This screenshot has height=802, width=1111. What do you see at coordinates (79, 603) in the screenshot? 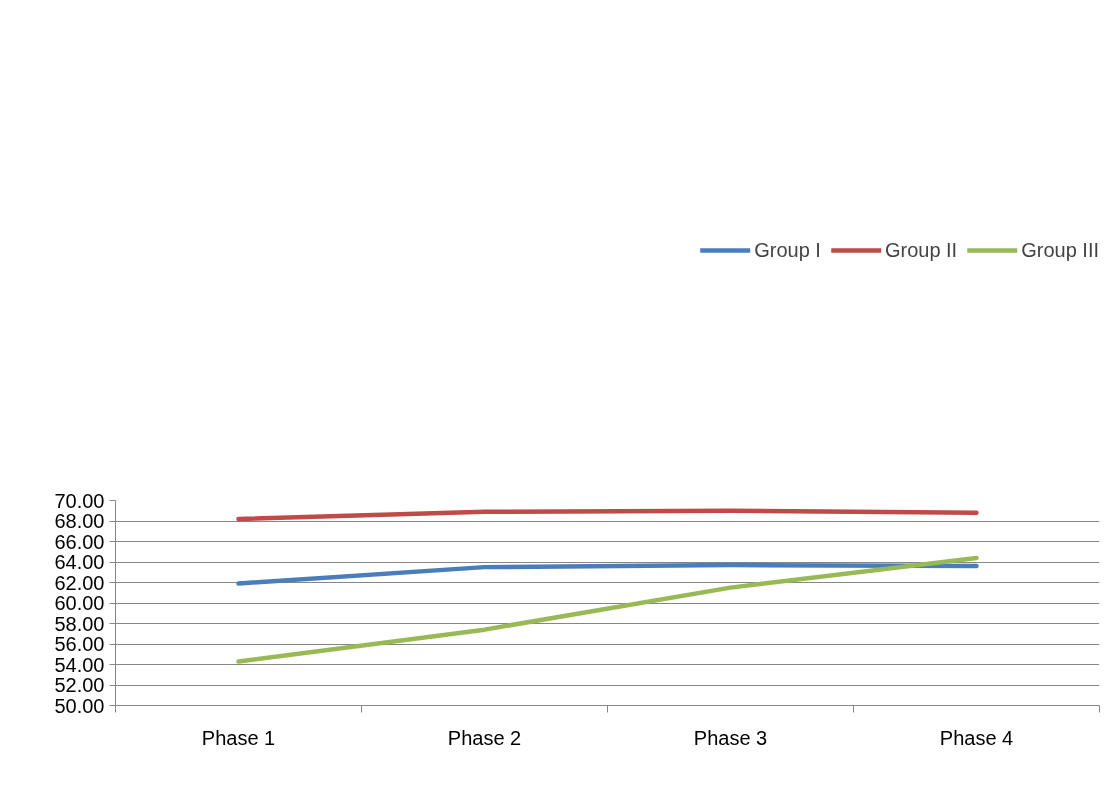
I see `y-tick-label: 60.00` at bounding box center [79, 603].